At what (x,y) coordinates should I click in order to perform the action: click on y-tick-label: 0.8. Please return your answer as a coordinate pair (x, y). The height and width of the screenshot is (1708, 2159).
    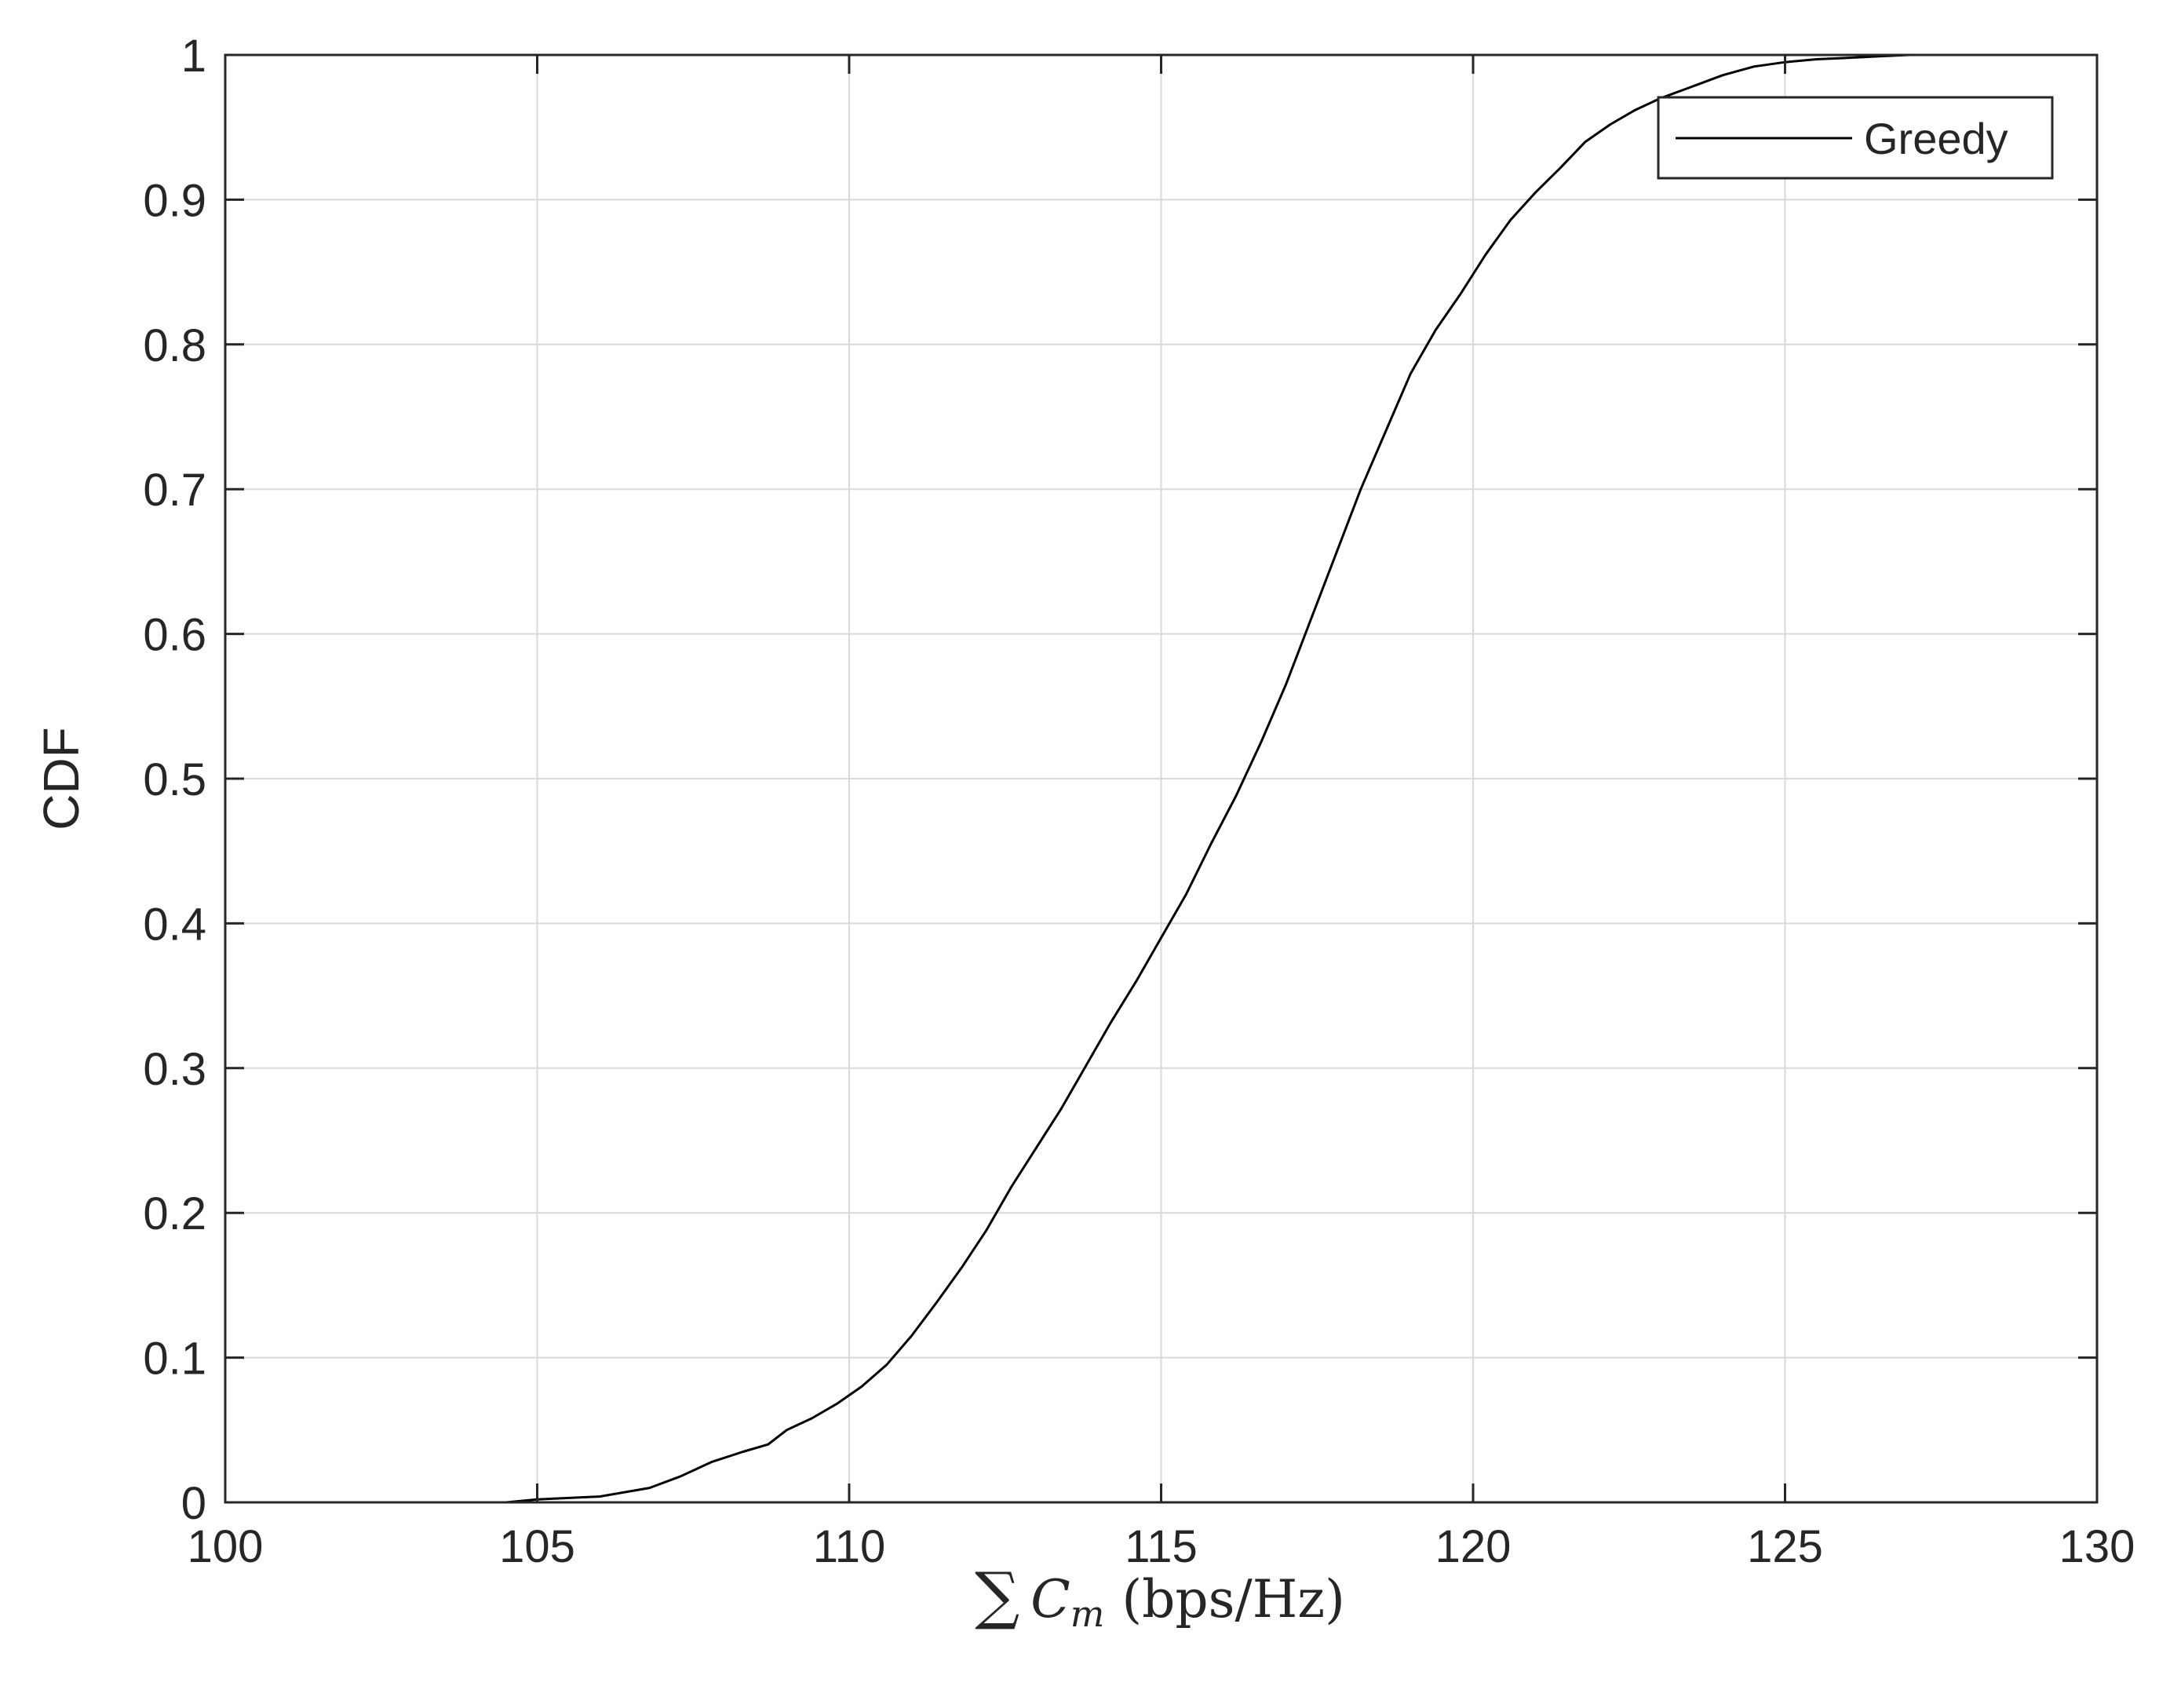
    Looking at the image, I should click on (174, 346).